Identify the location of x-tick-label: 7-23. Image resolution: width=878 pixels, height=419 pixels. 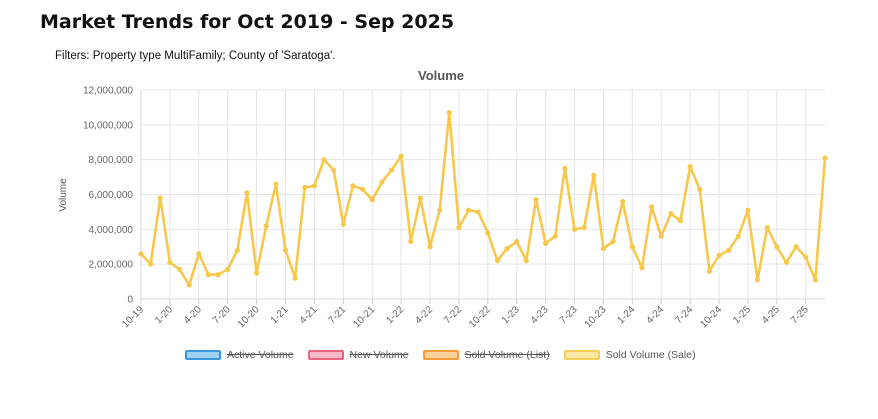
(569, 315).